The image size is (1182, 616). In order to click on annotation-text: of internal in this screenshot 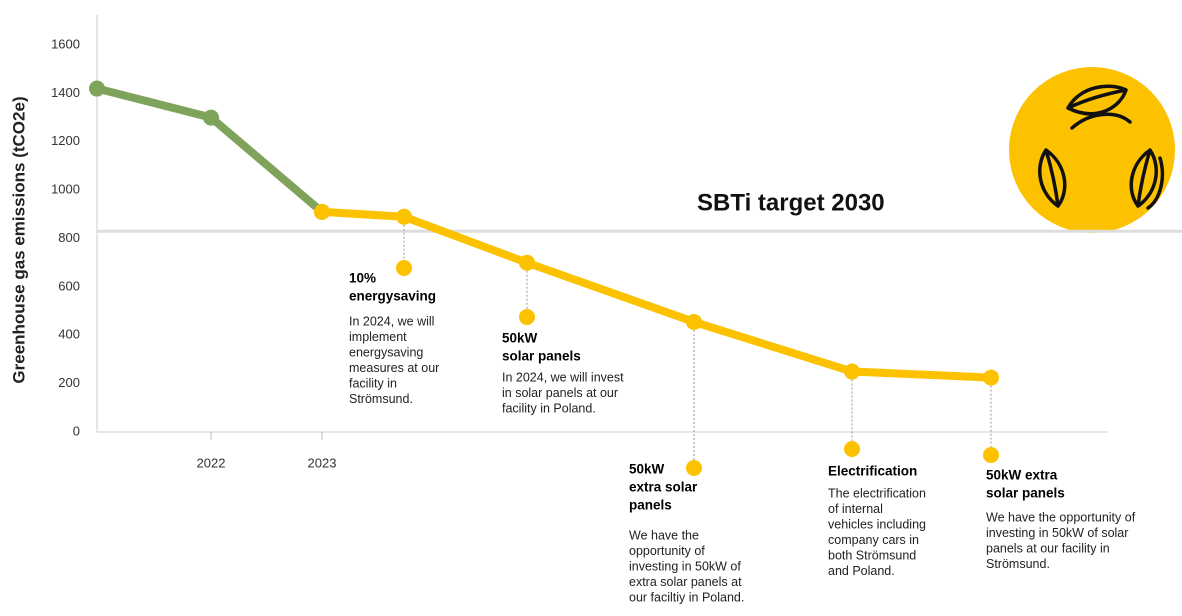, I will do `click(855, 509)`.